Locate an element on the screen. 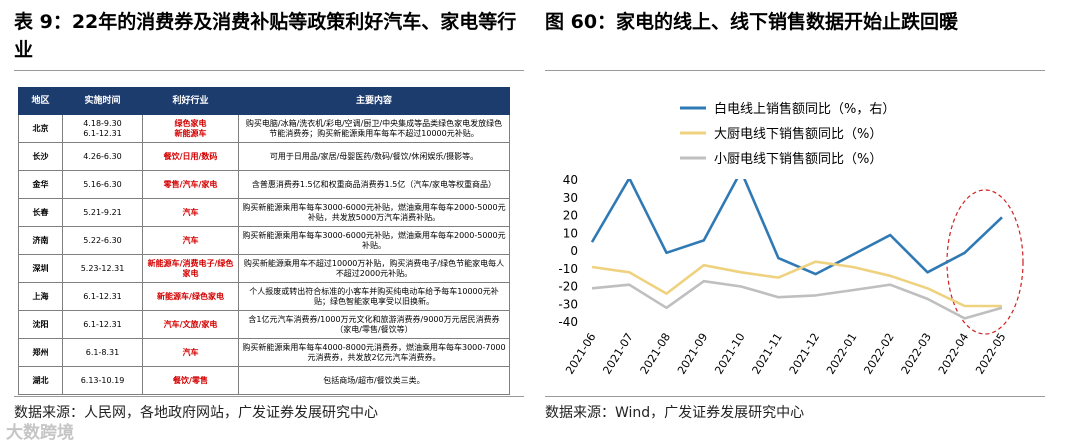 The height and width of the screenshot is (446, 1080). table-cell: 金华 is located at coordinates (40, 184).